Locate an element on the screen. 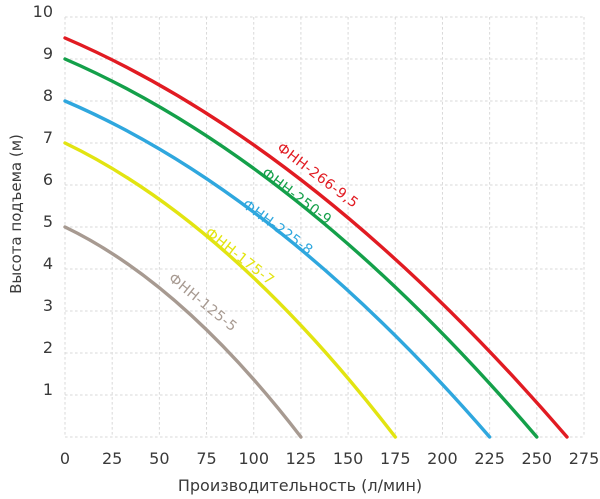 This screenshot has height=499, width=600. y-tick-label: 10 is located at coordinates (43, 11).